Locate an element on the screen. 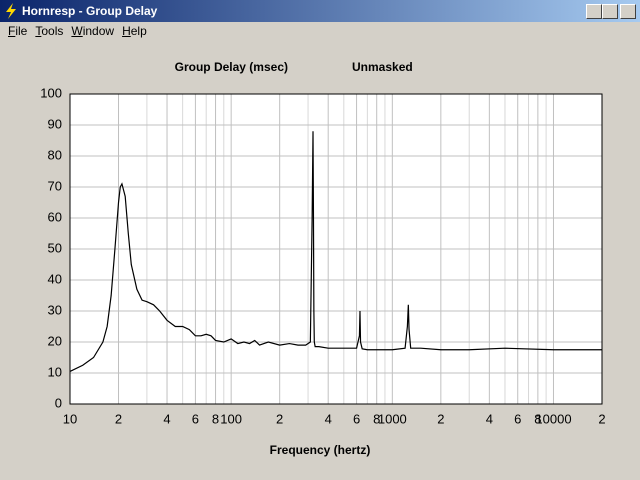  menu-item: File is located at coordinates (18, 31).